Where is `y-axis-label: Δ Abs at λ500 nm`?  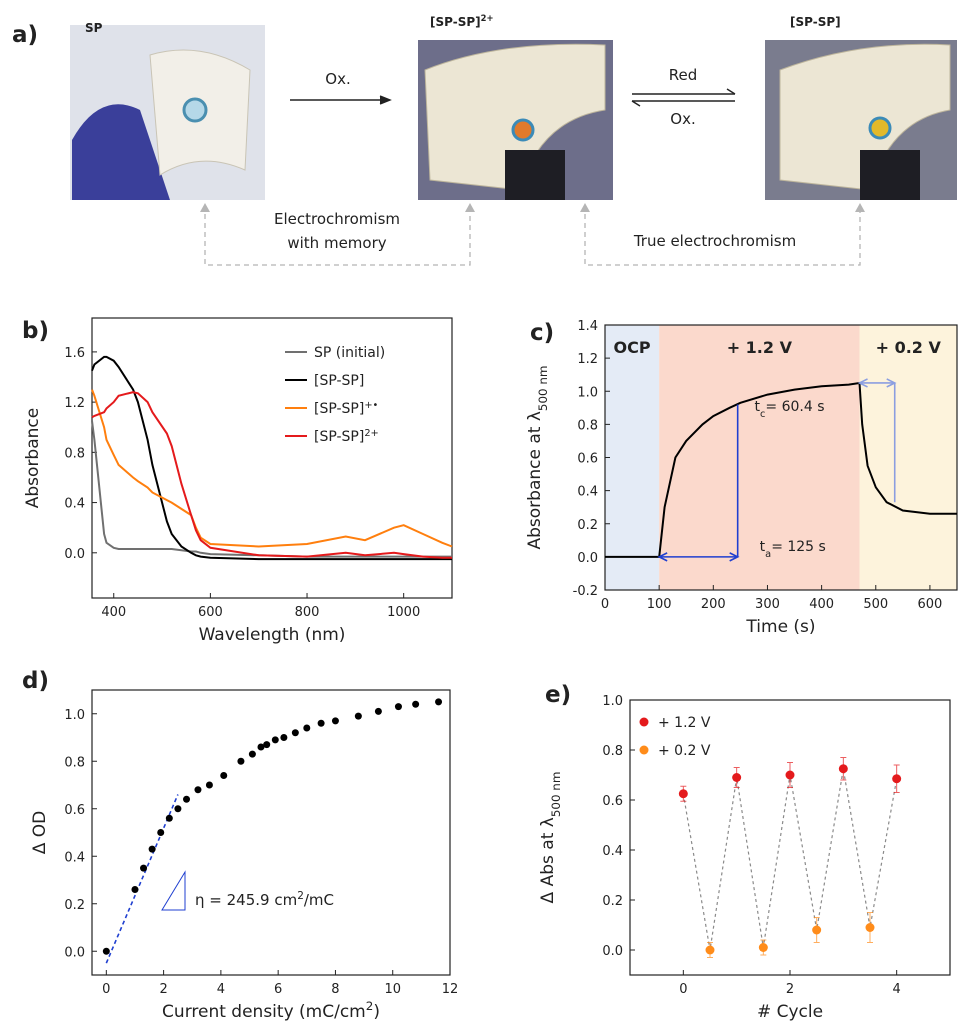
y-axis-label: Δ Abs at λ500 nm is located at coordinates (550, 838).